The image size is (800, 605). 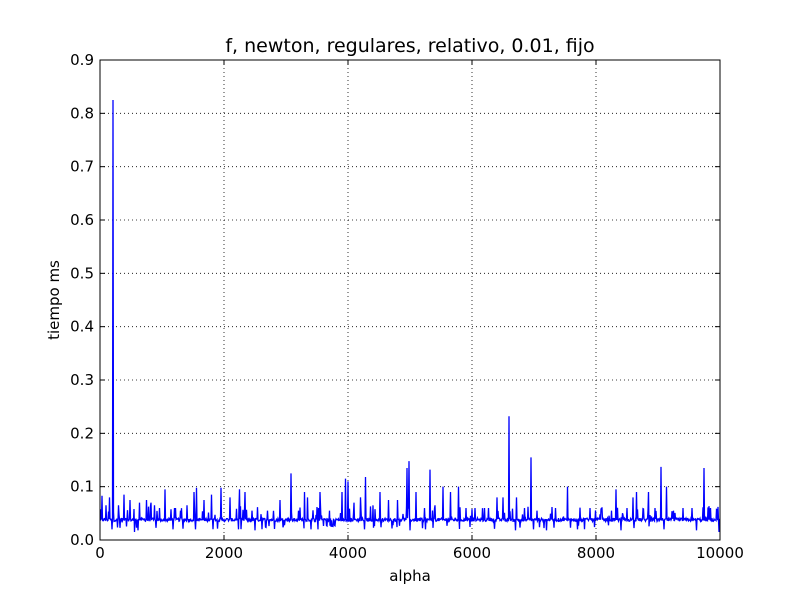 What do you see at coordinates (82, 220) in the screenshot?
I see `y-tick-label: 0.6` at bounding box center [82, 220].